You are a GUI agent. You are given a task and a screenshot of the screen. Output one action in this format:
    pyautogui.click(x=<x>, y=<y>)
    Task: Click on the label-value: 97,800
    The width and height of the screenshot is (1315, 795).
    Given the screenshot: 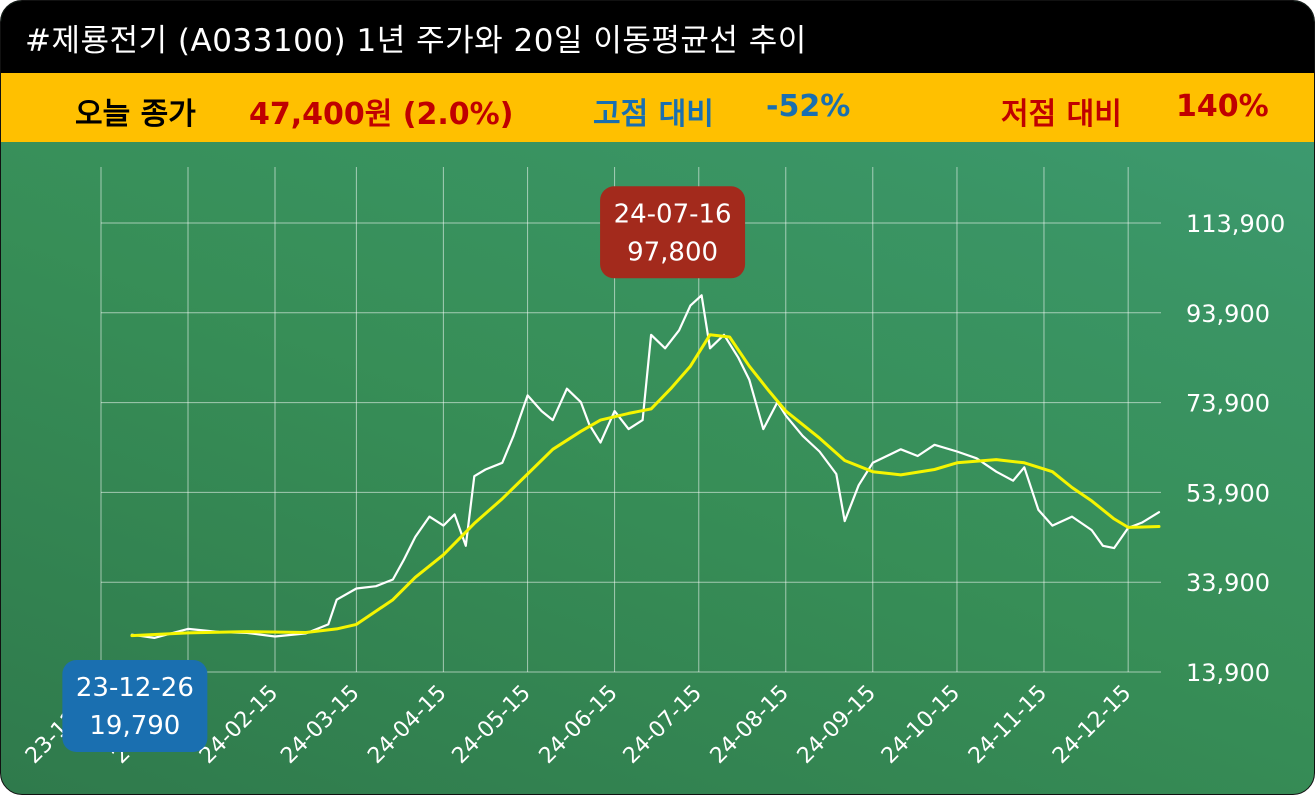 What is the action you would take?
    pyautogui.click(x=672, y=252)
    